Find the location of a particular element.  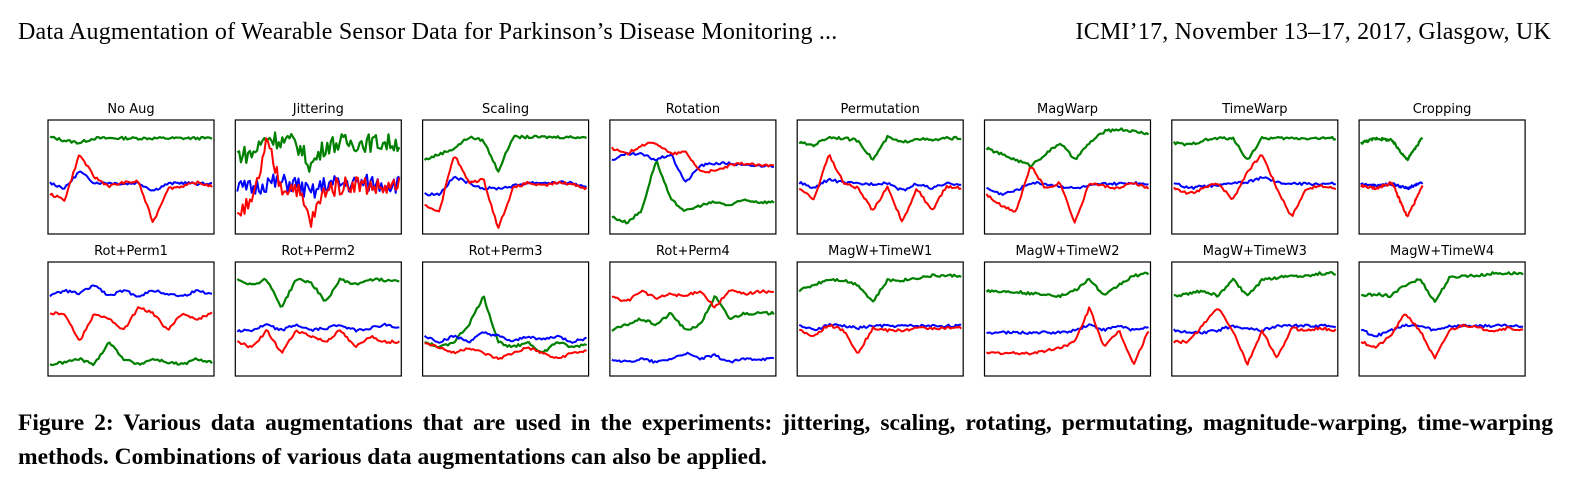

panel-title: MagW+TimeW1 is located at coordinates (880, 251).